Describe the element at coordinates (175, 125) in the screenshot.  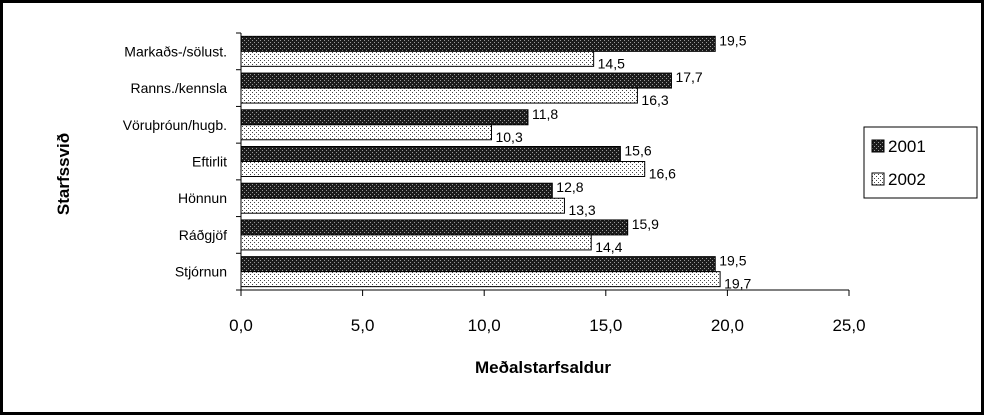
I see `category-label: Vöruþróun/hugb.` at that location.